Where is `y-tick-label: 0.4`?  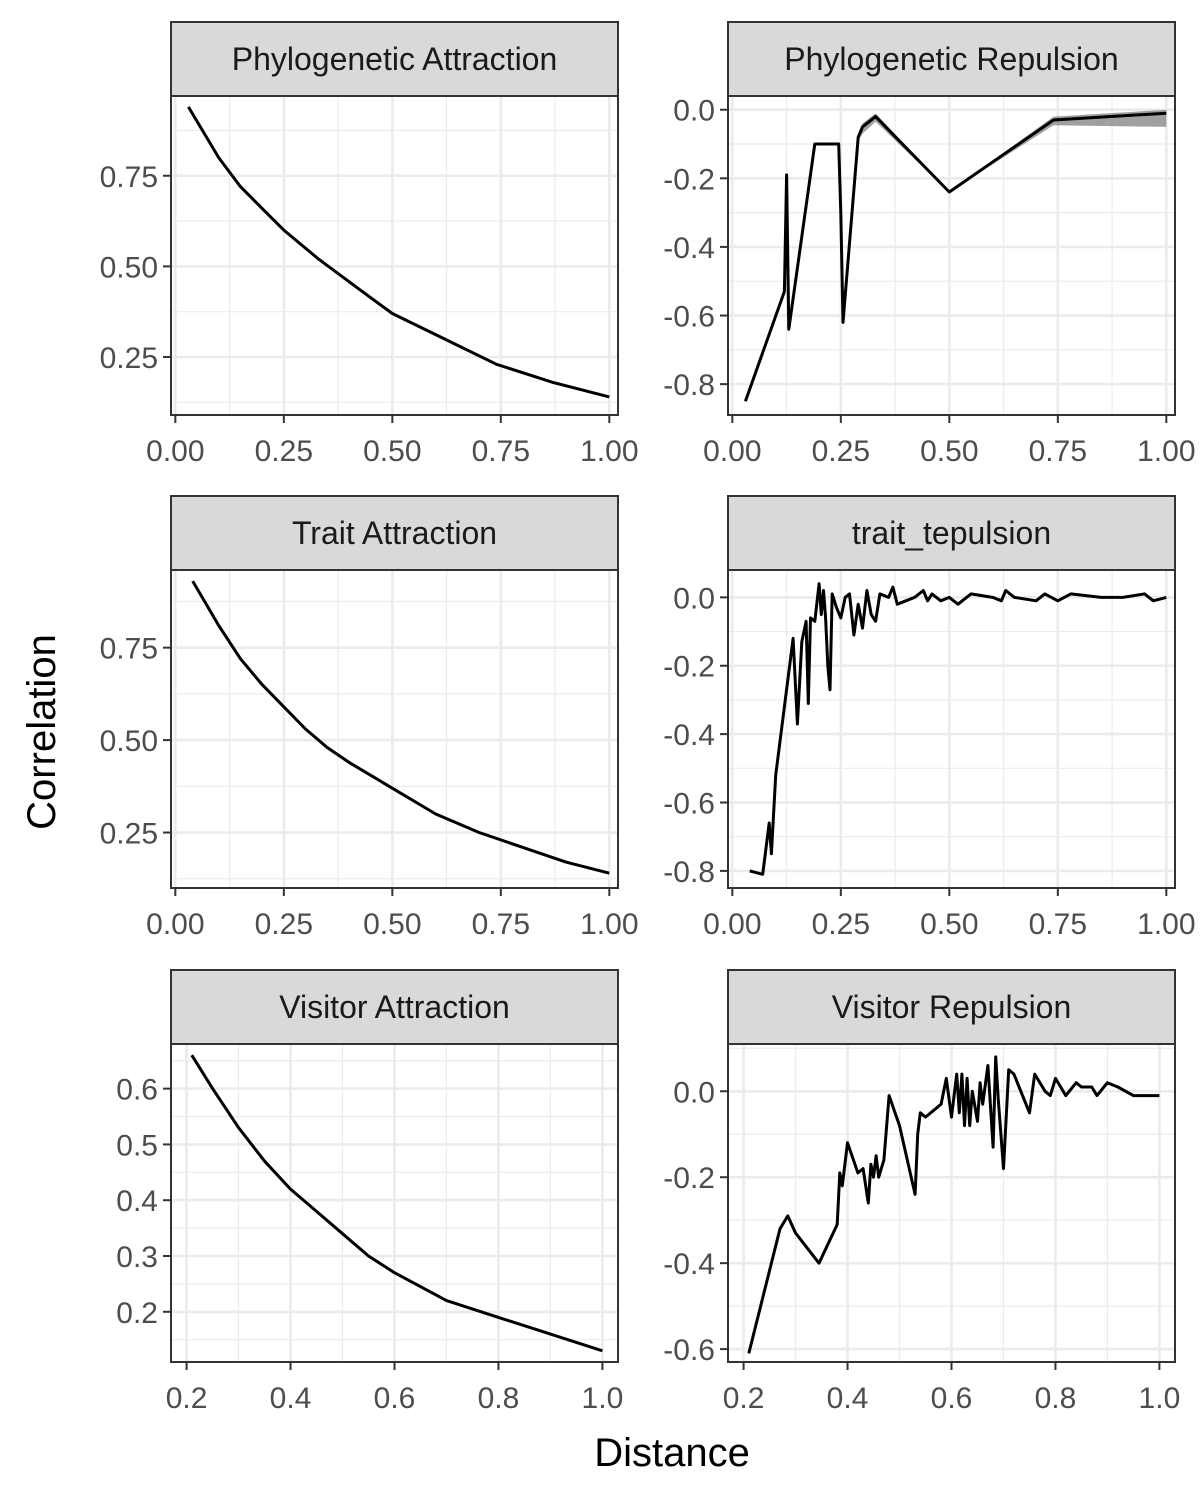 y-tick-label: 0.4 is located at coordinates (137, 1201).